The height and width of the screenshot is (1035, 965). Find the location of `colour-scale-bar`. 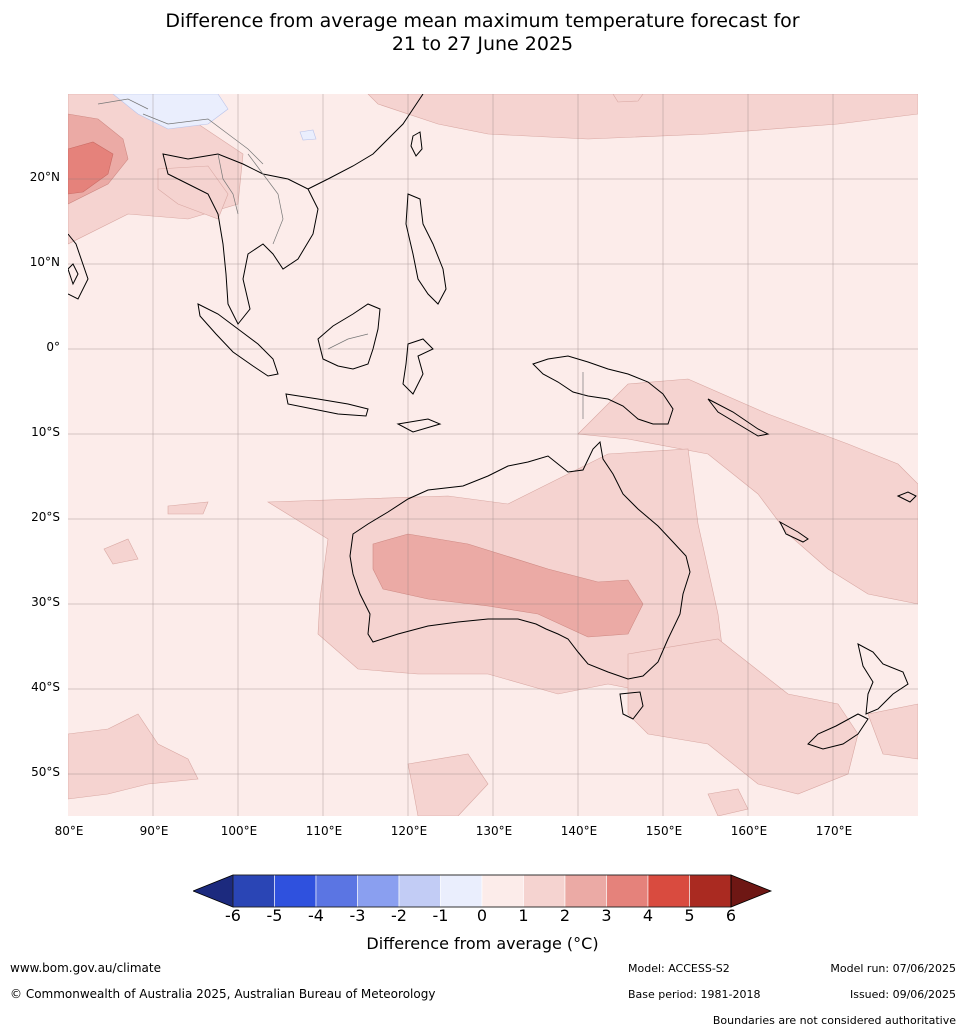

colour-scale-bar is located at coordinates (483, 891).